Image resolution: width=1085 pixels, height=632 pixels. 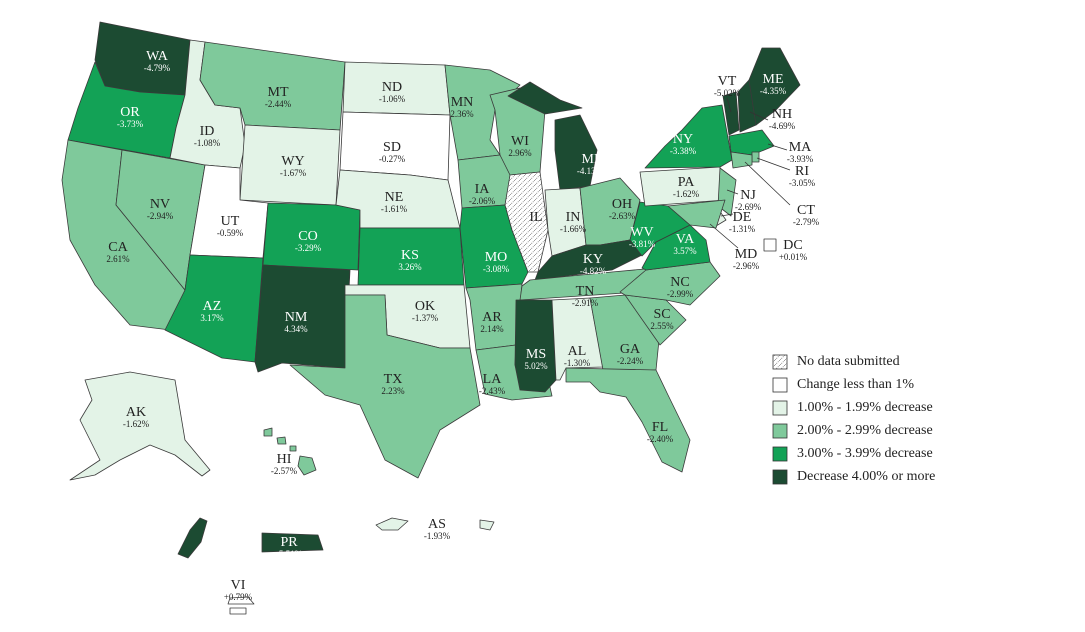 What do you see at coordinates (207, 131) in the screenshot?
I see `region-name: ID` at bounding box center [207, 131].